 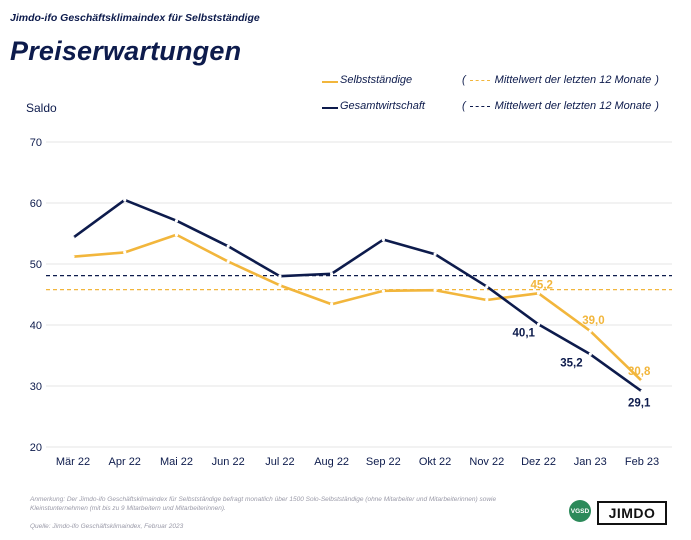 I want to click on y-tick-label: 30, so click(x=36, y=387).